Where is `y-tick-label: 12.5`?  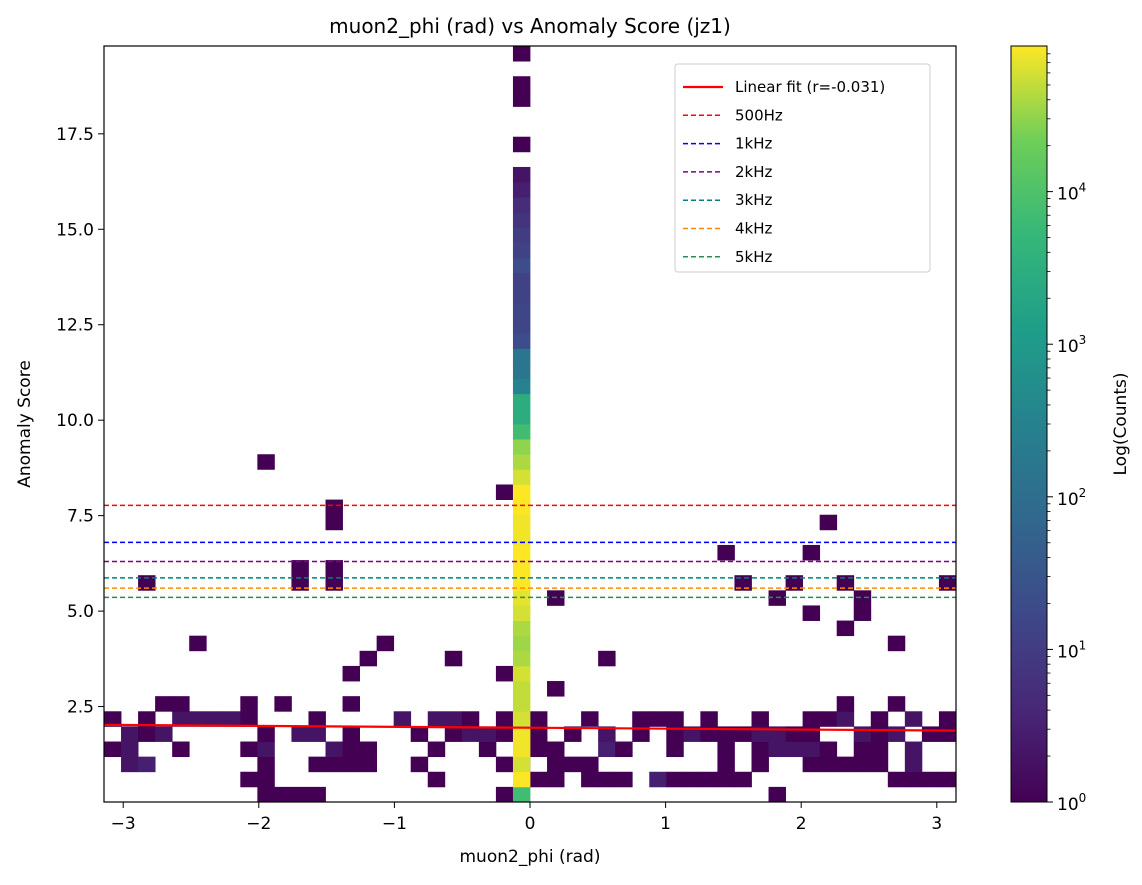
y-tick-label: 12.5 is located at coordinates (75, 326).